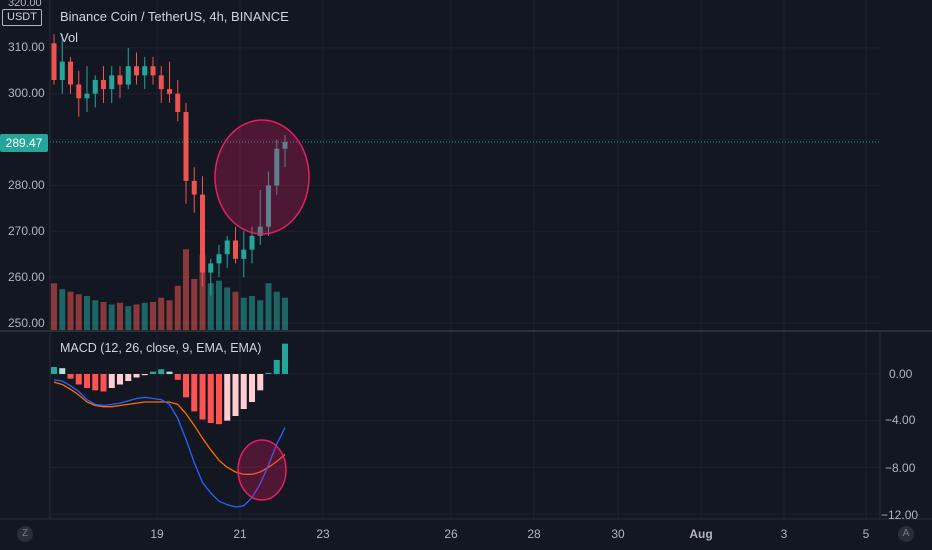 The height and width of the screenshot is (550, 932). What do you see at coordinates (451, 534) in the screenshot?
I see `time-axis-label: 26` at bounding box center [451, 534].